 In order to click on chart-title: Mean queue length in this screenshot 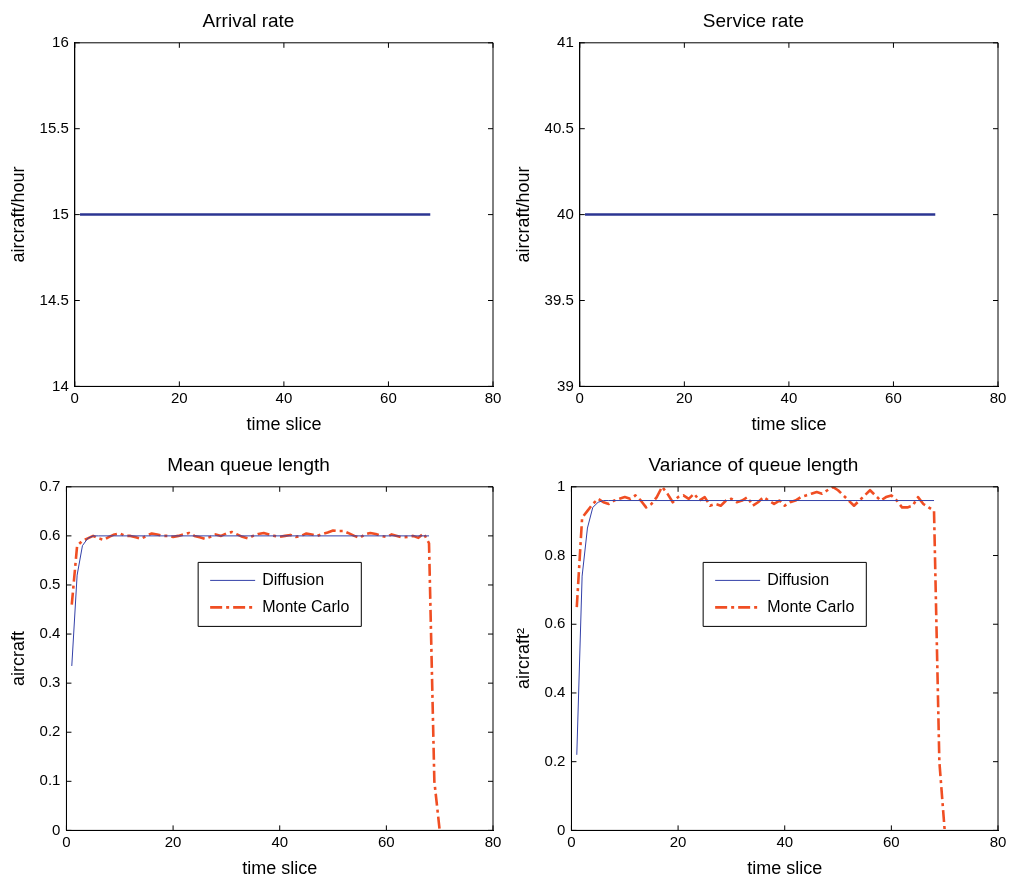, I will do `click(248, 464)`.